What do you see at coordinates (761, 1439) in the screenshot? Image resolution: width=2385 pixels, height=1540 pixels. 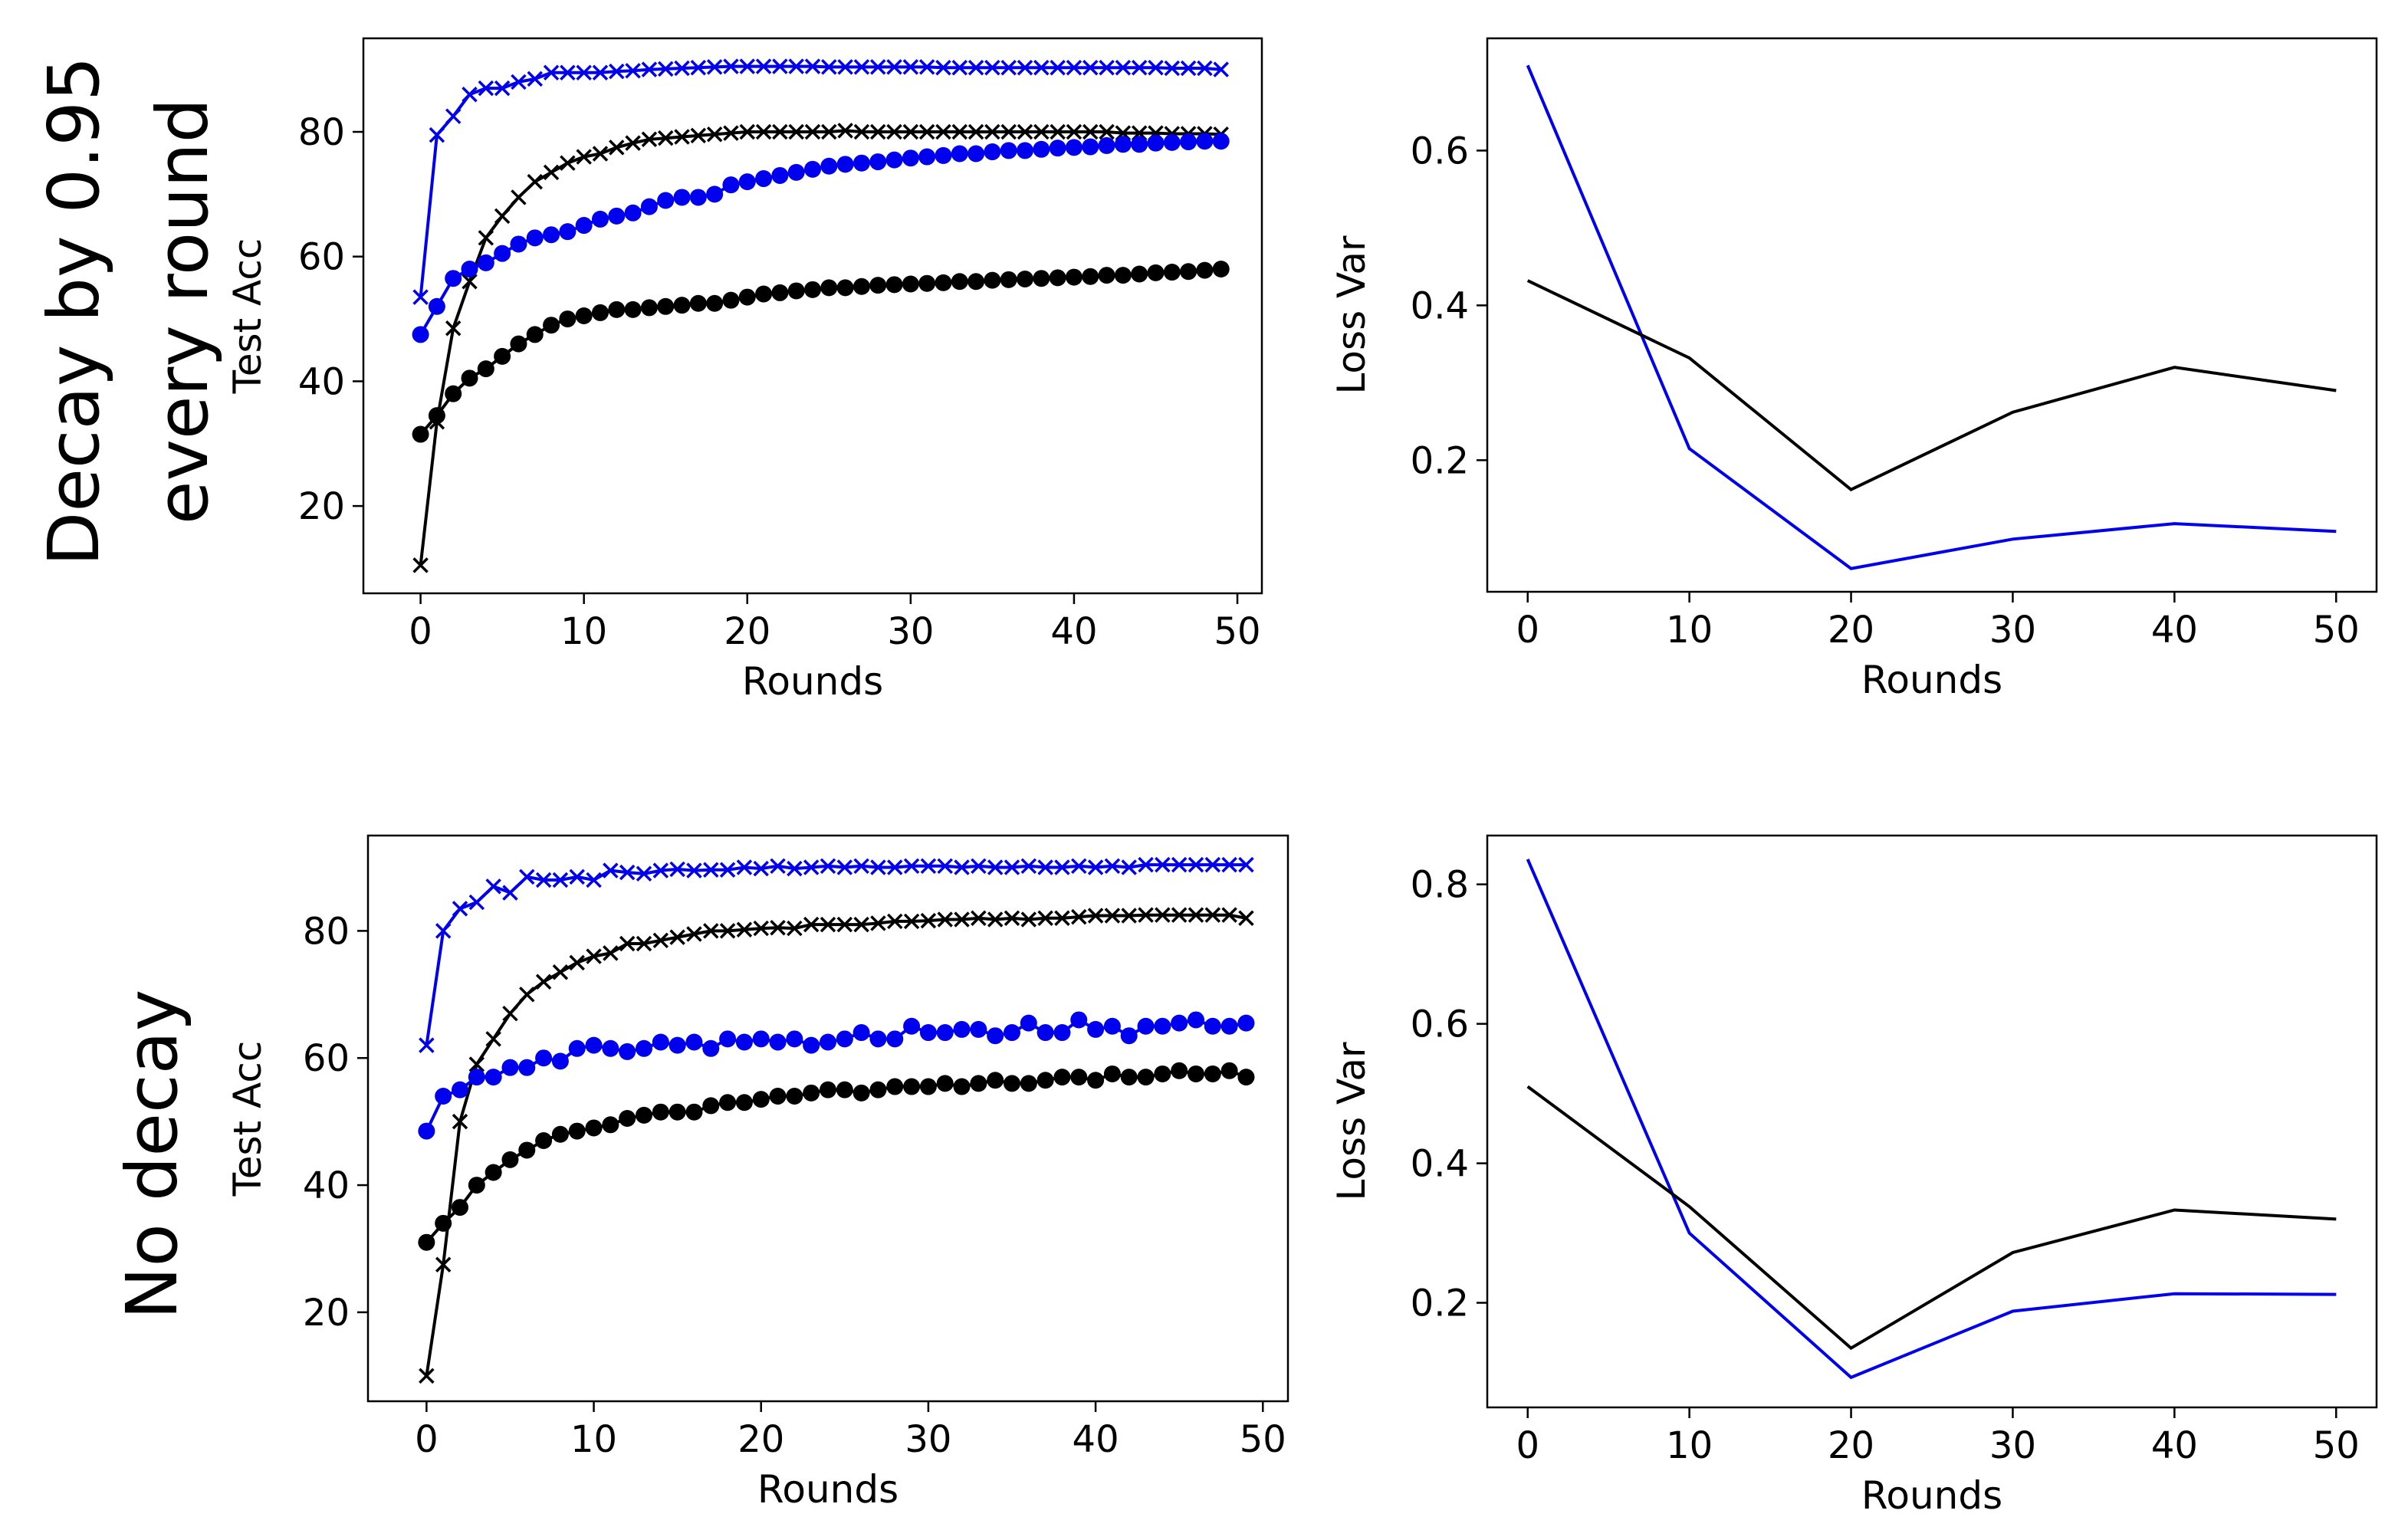 I see `x-tick-label-20: 20` at bounding box center [761, 1439].